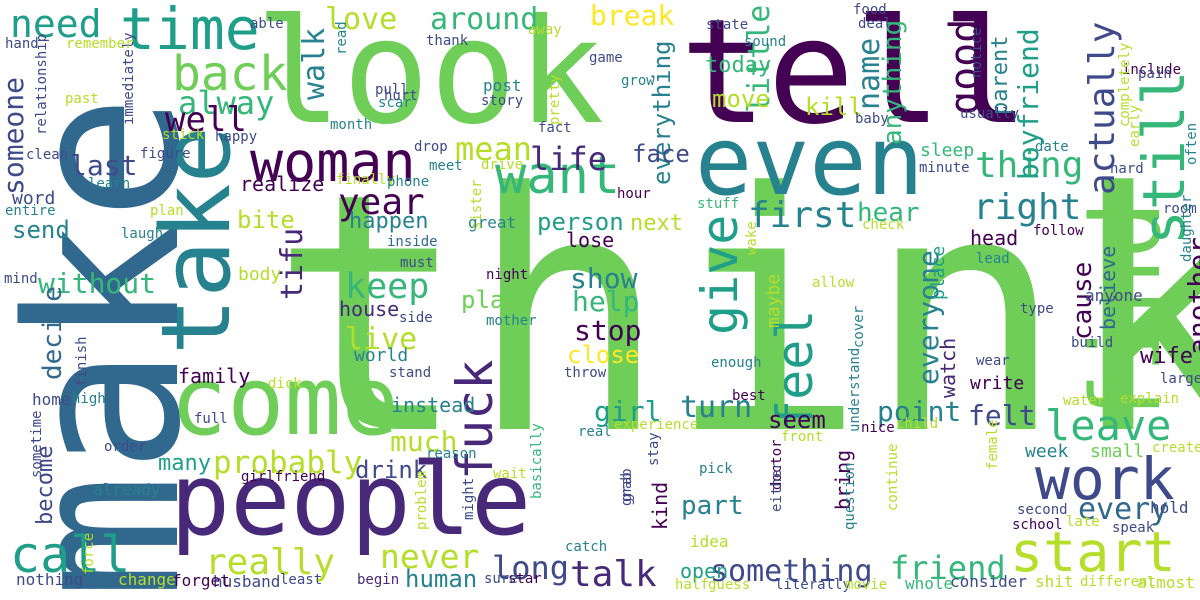  I want to click on word-night: night, so click(507, 275).